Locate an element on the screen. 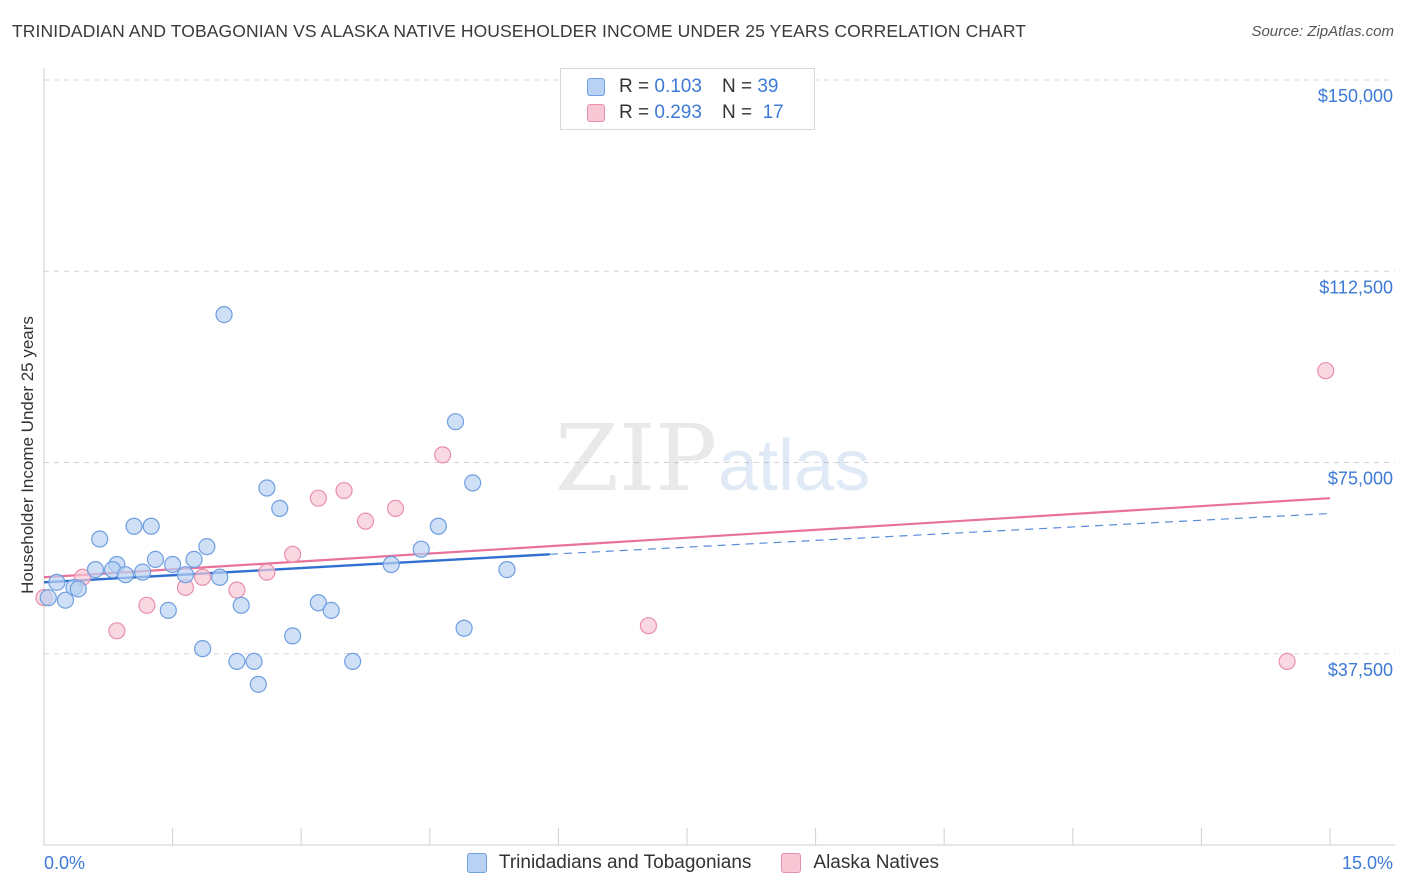 The image size is (1406, 892). watermark: ZIP atlas is located at coordinates (712, 458).